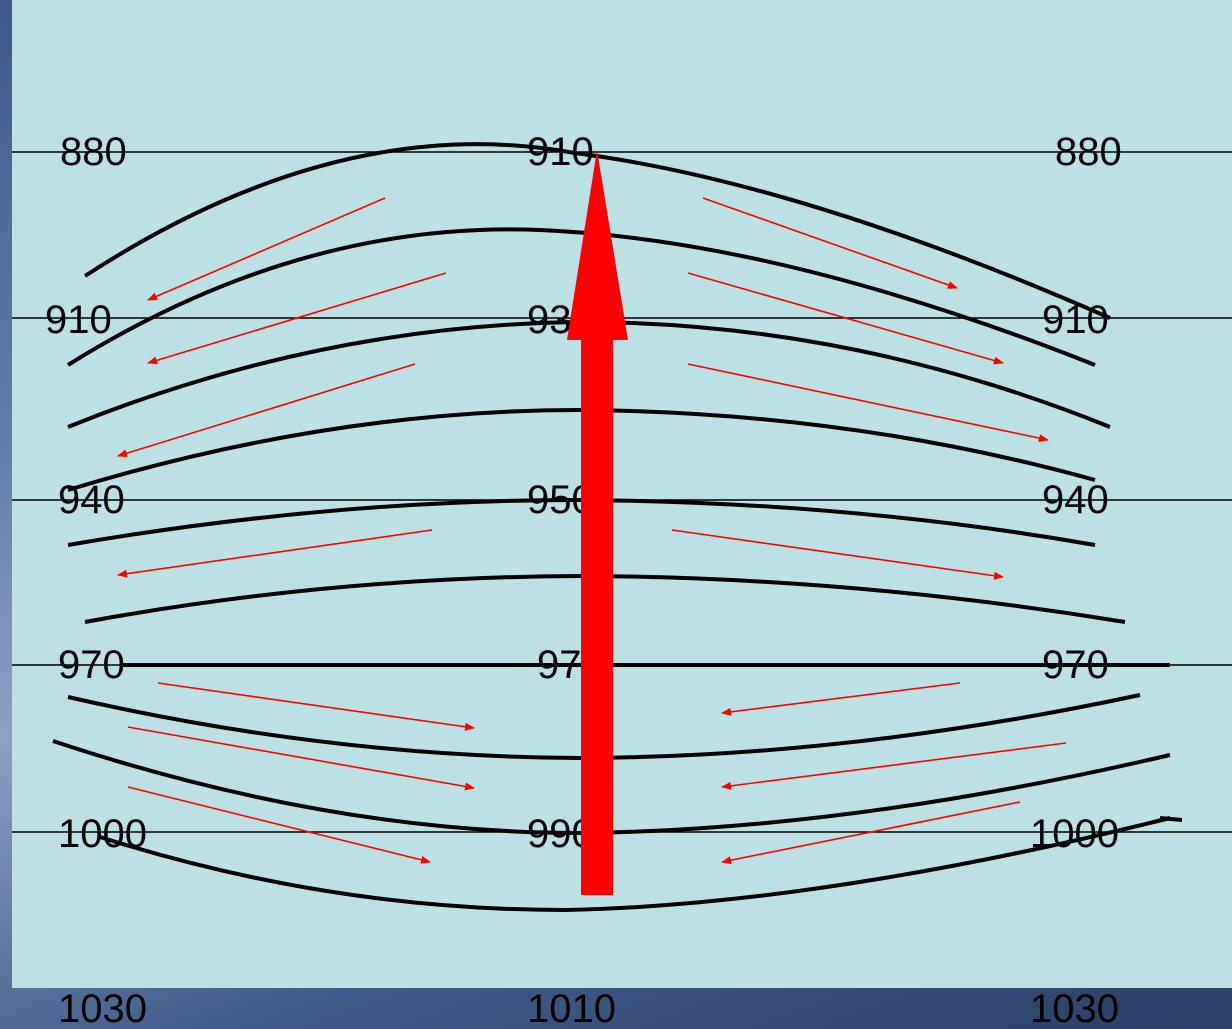 This screenshot has height=1029, width=1232. What do you see at coordinates (1075, 665) in the screenshot?
I see `label-right-3: 970` at bounding box center [1075, 665].